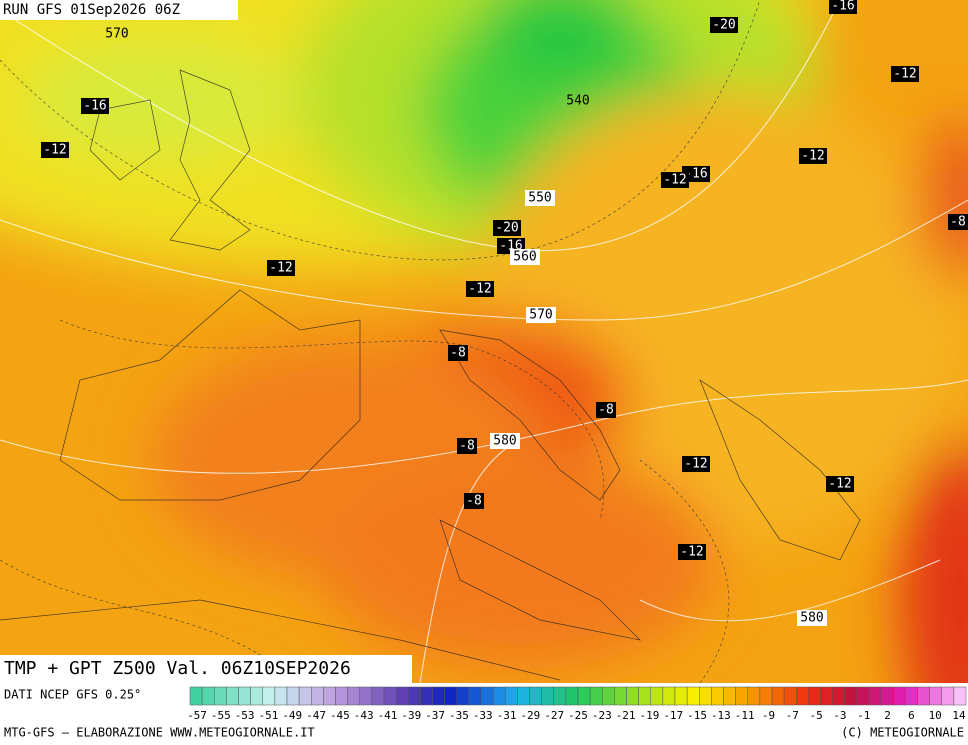  What do you see at coordinates (221, 715) in the screenshot?
I see `scale-label: -55` at bounding box center [221, 715].